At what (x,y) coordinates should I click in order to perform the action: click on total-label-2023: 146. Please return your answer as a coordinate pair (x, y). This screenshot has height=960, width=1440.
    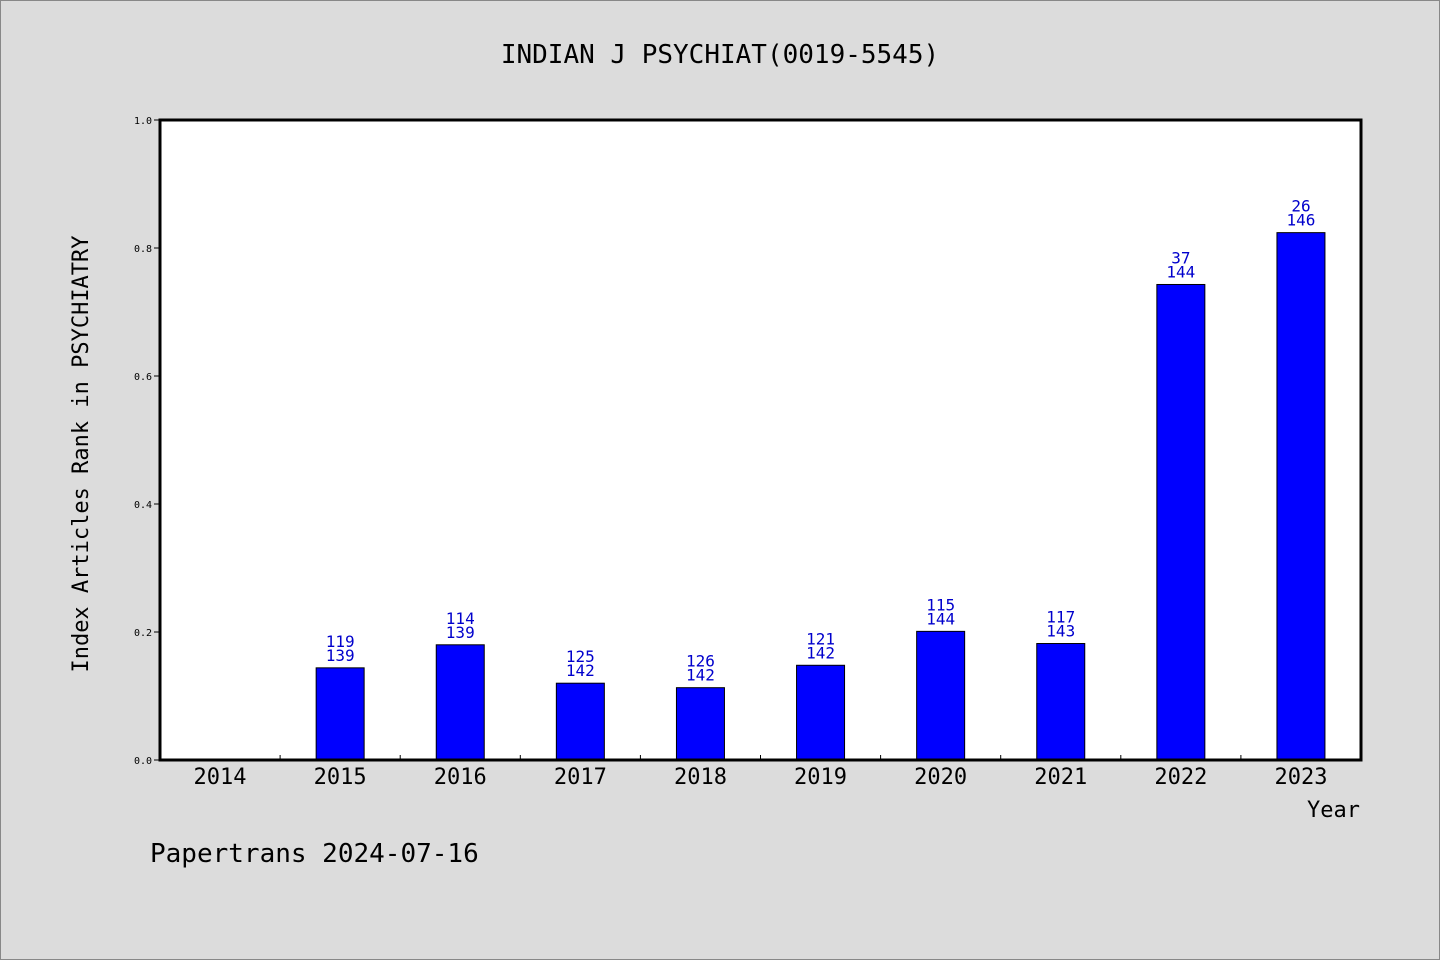
    Looking at the image, I should click on (1300, 220).